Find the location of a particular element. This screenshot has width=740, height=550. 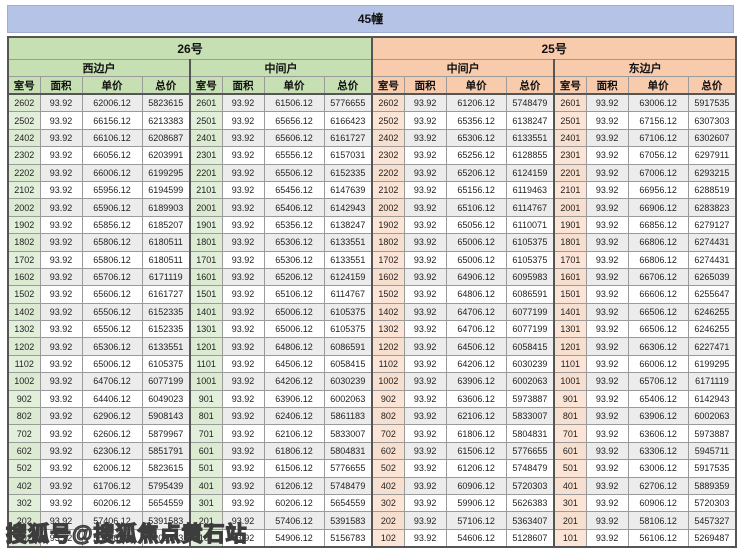

value-cell: 5128607 is located at coordinates (530, 538).